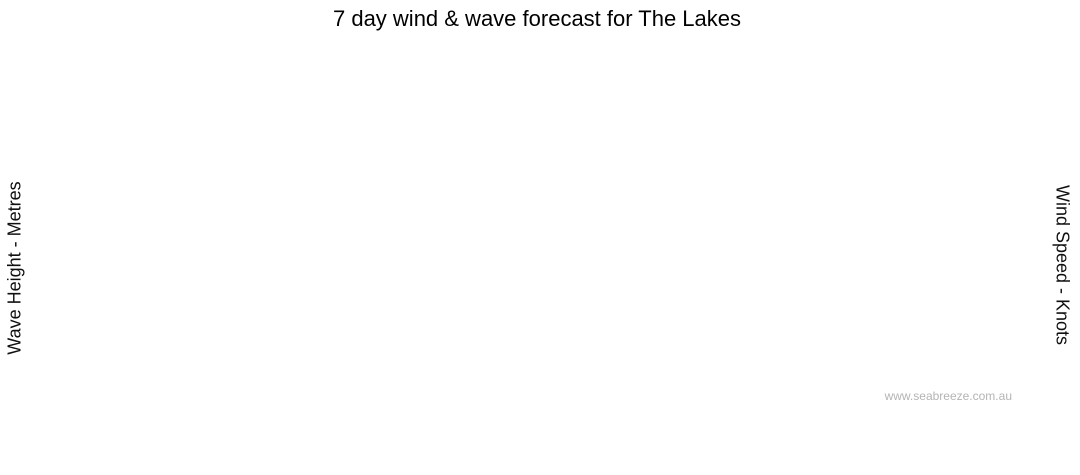  I want to click on chart-title: 7 day wind & wave forecast for The Lakes, so click(537, 18).